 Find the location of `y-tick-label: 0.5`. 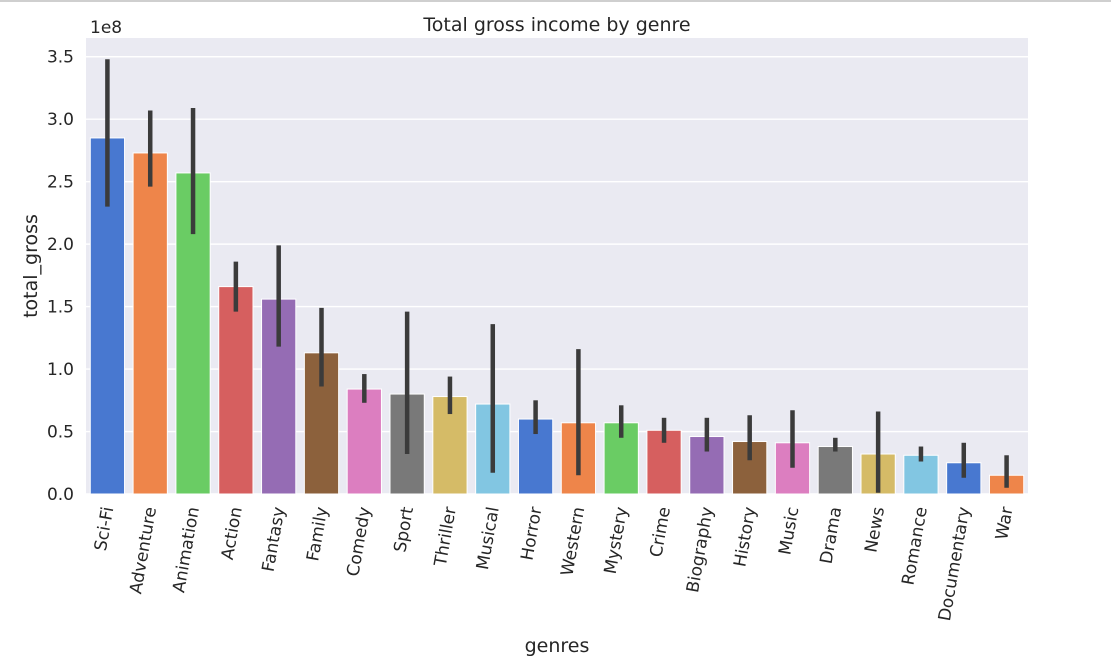

y-tick-label: 0.5 is located at coordinates (60, 433).